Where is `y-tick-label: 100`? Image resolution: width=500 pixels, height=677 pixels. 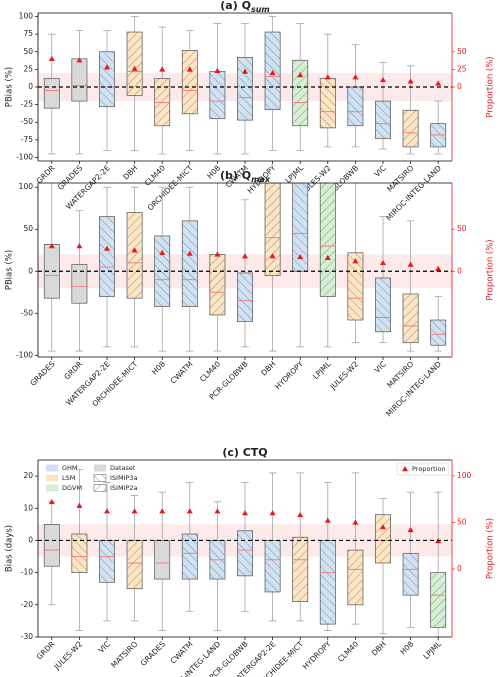 y-tick-label: 100 is located at coordinates (26, 186).